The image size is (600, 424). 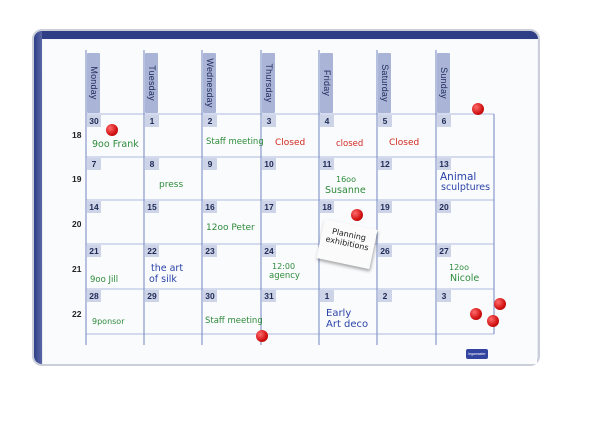 I want to click on date-chip: 18, so click(x=327, y=207).